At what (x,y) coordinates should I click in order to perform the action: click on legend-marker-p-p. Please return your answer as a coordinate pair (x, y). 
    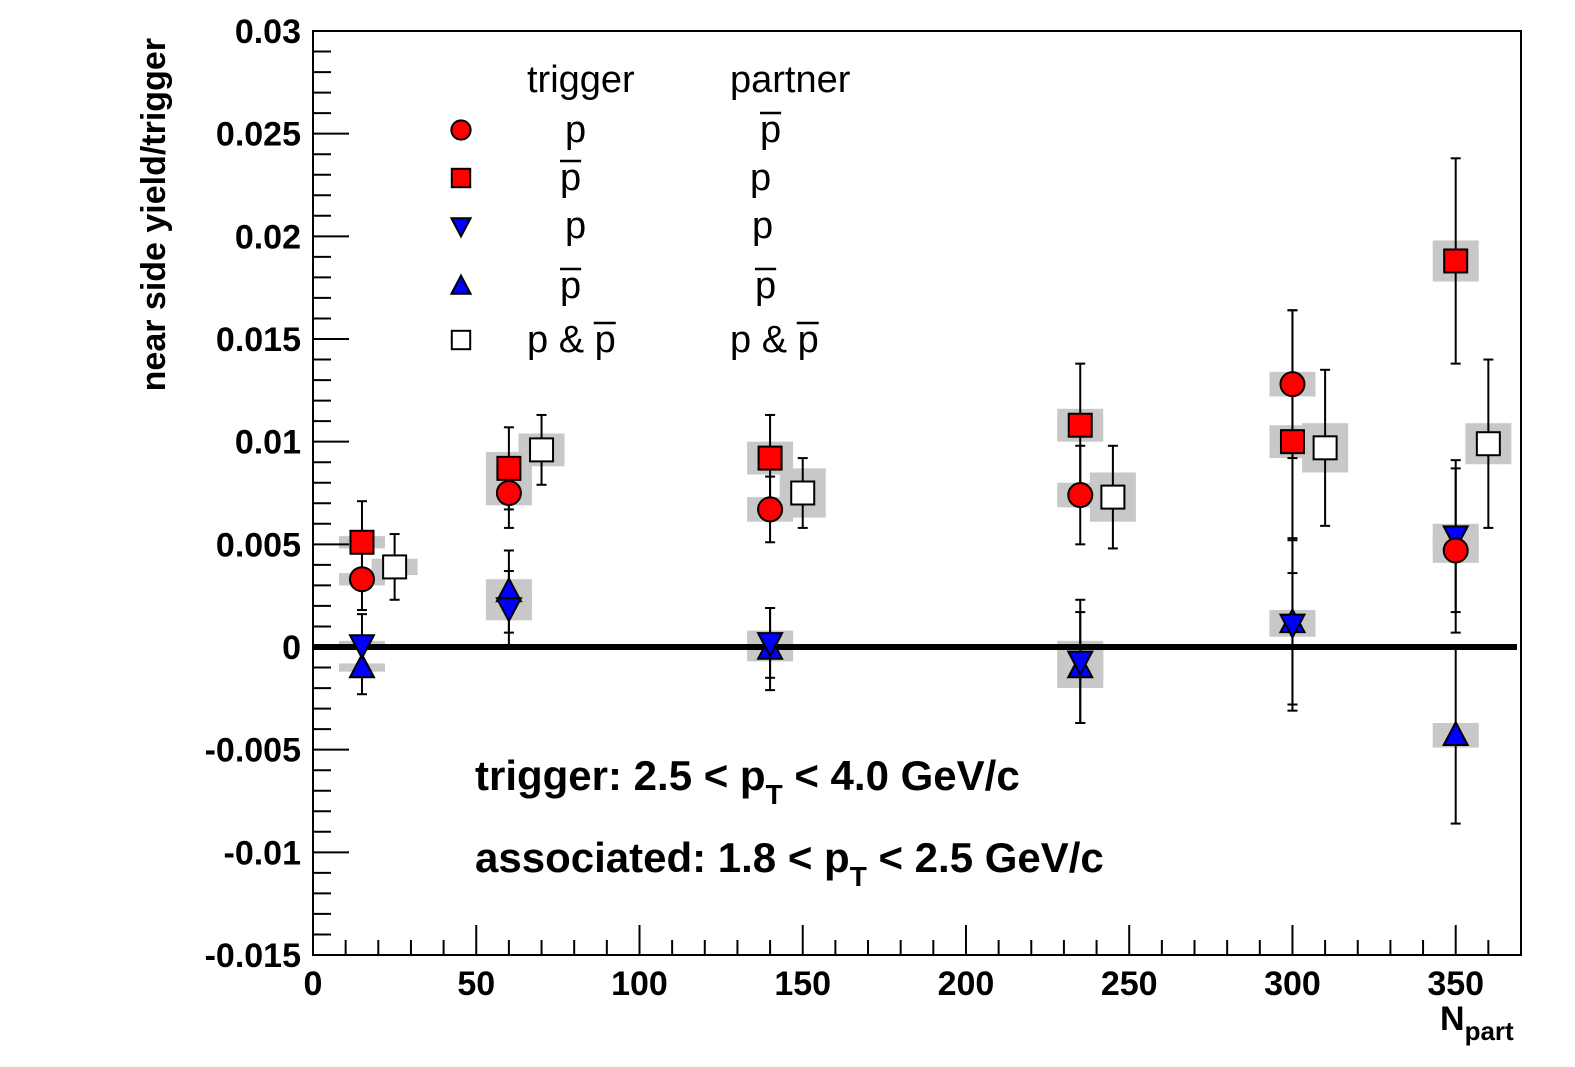
    Looking at the image, I should click on (461, 228).